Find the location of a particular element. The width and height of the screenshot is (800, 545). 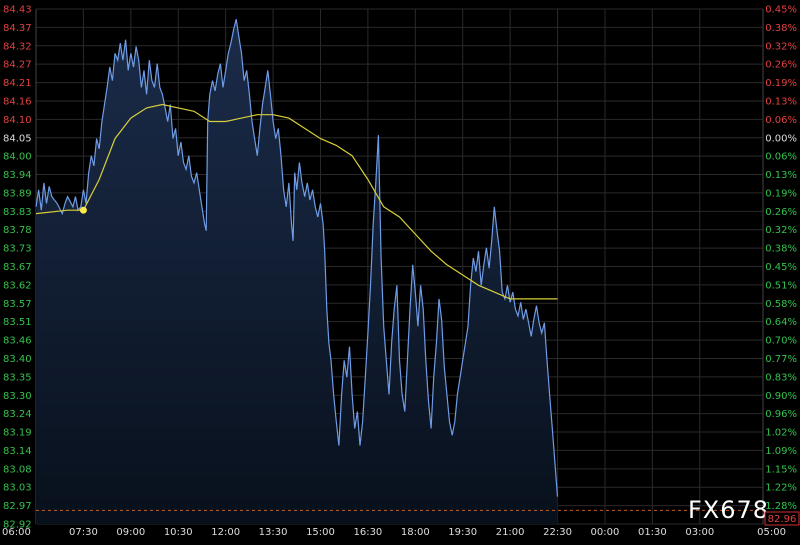

y-tick-label-left: 83.46 is located at coordinates (17, 341).